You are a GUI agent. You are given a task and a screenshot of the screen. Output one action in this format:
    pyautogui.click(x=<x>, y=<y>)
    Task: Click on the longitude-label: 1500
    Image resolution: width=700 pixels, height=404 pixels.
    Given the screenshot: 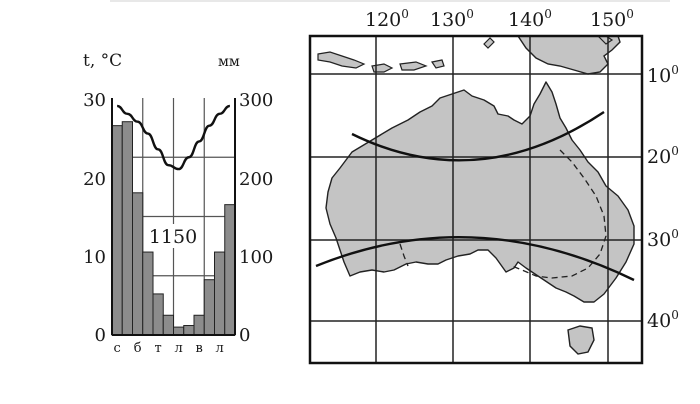 What is the action you would take?
    pyautogui.click(x=612, y=19)
    